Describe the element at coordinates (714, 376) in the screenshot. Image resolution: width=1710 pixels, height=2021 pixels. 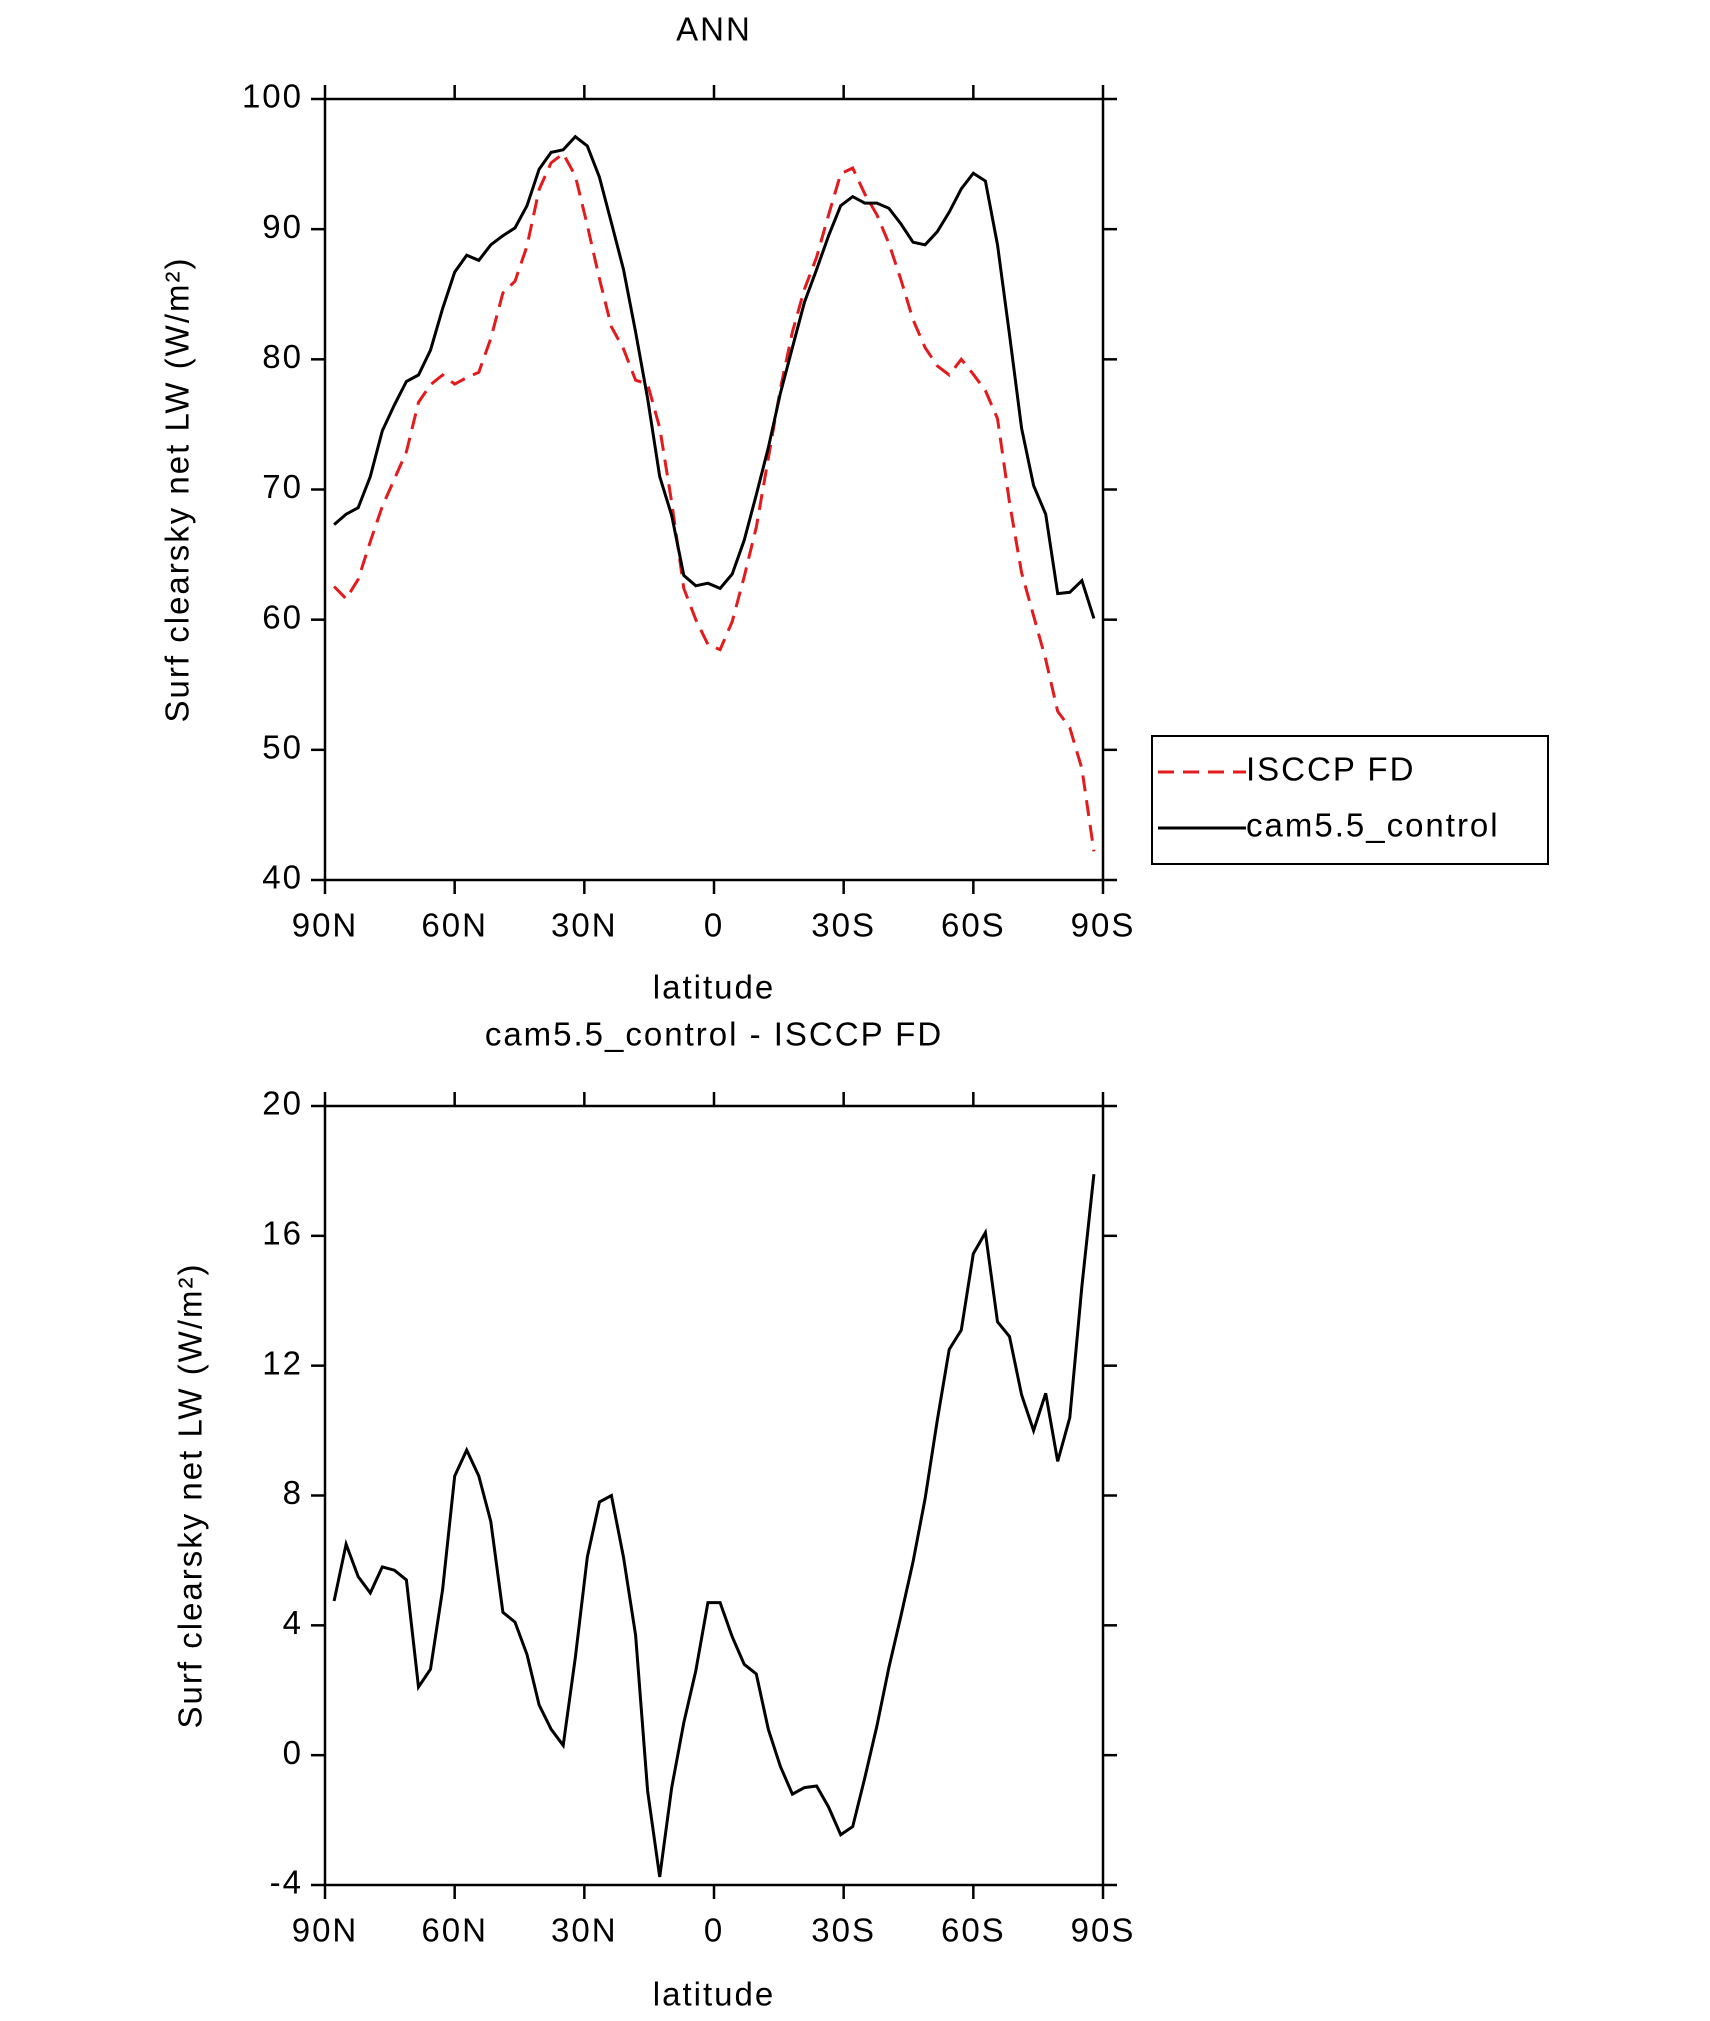
I see `series-line` at that location.